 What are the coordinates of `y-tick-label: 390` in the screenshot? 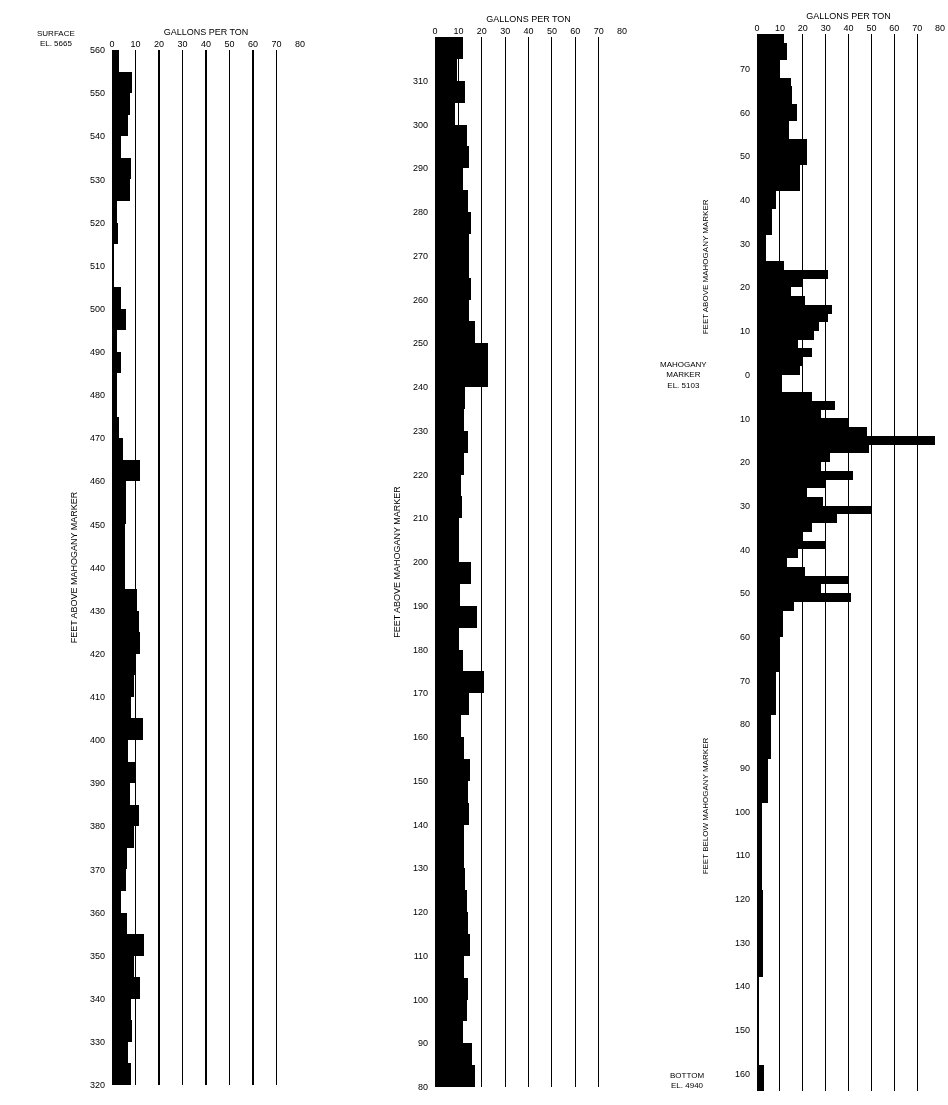 It's located at (97, 783).